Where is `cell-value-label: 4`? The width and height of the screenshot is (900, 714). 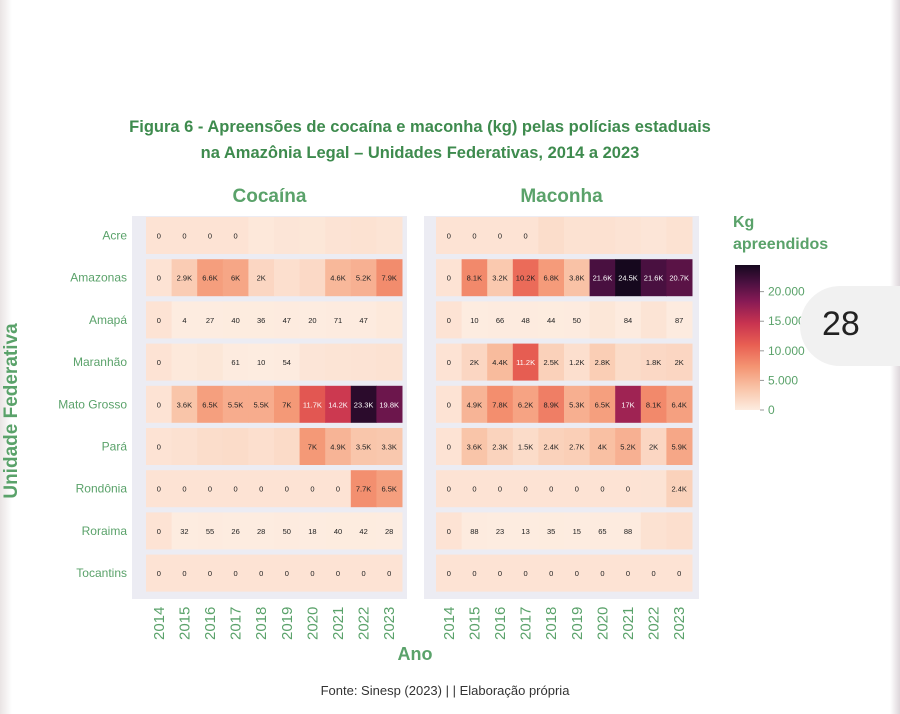
cell-value-label: 4 is located at coordinates (184, 320).